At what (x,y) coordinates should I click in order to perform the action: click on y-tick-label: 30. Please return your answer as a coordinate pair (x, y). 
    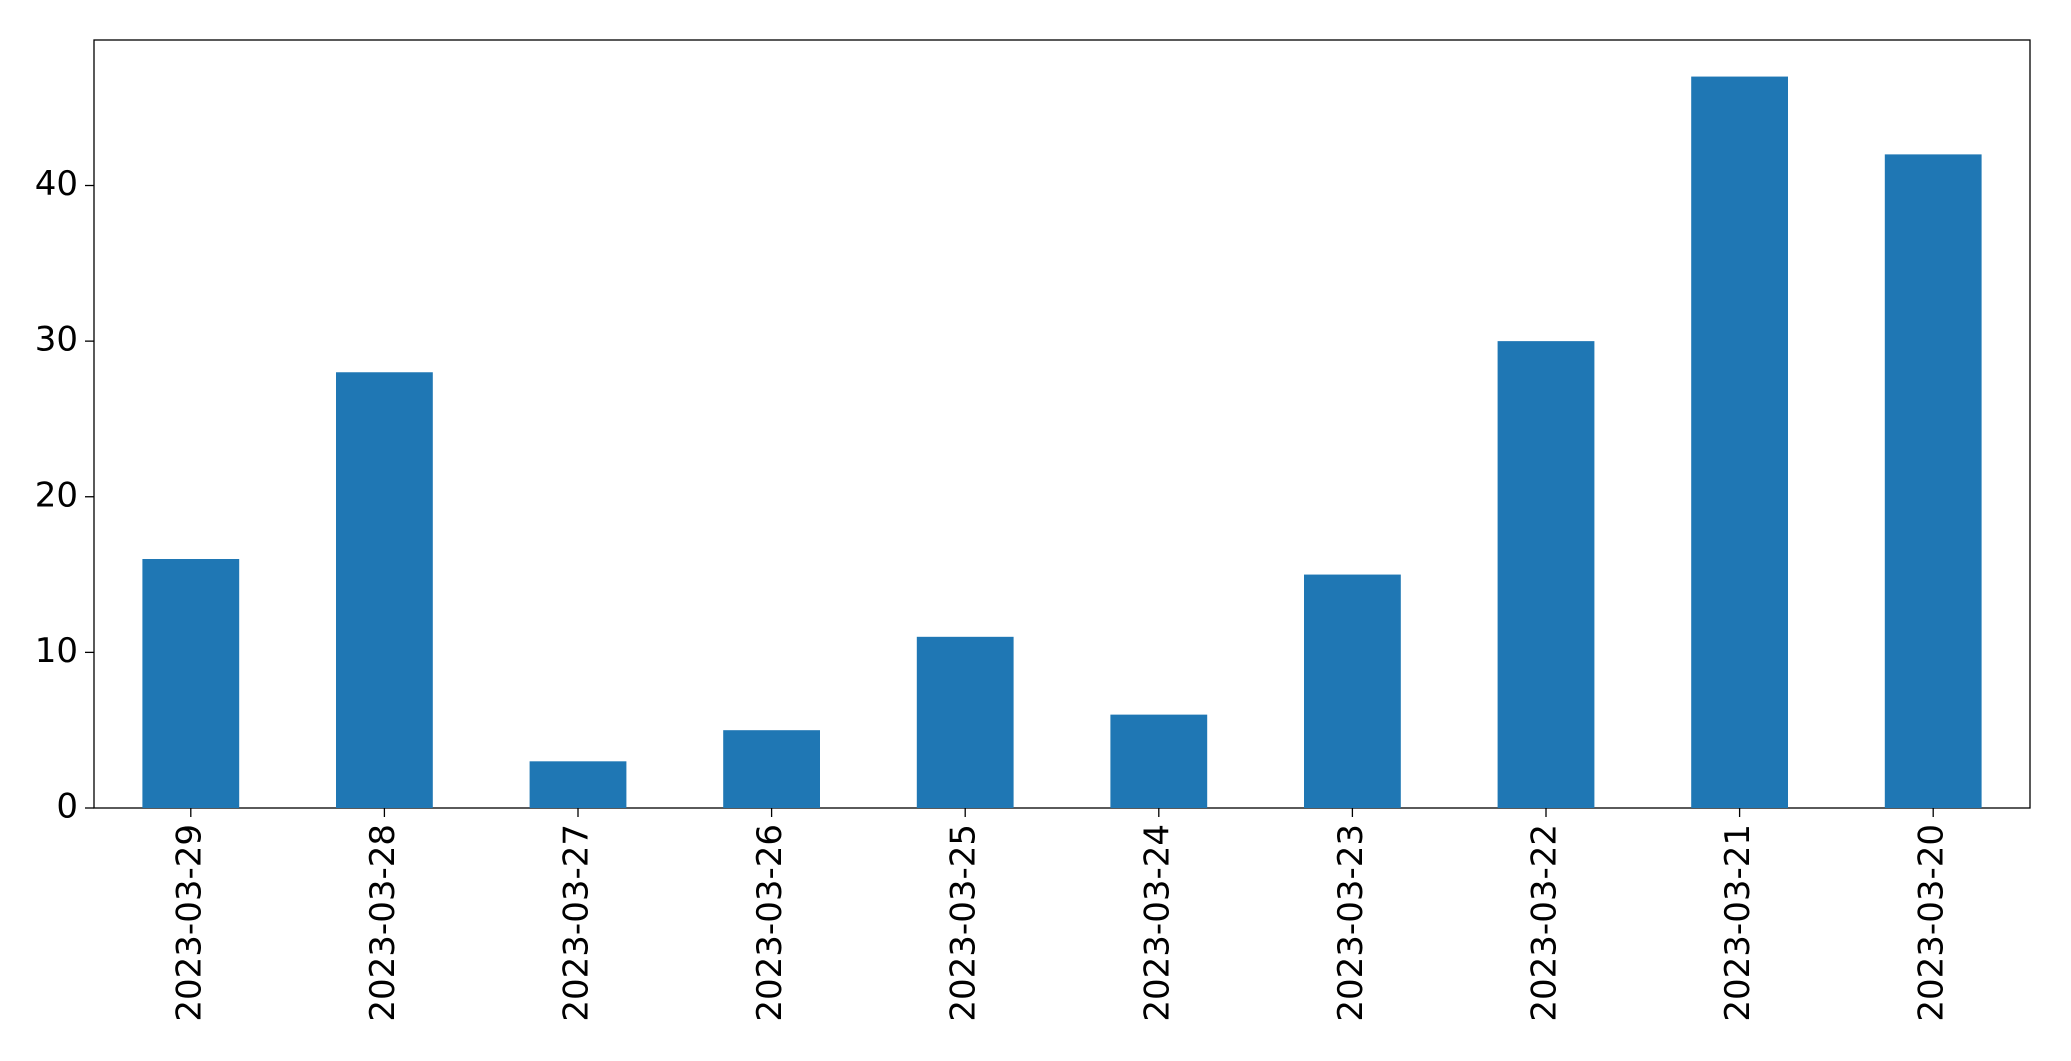
    Looking at the image, I should click on (56, 340).